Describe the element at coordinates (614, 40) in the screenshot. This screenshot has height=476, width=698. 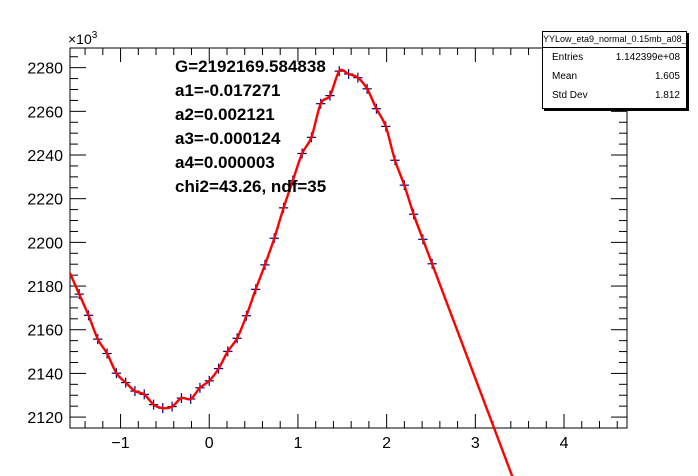
I see `stats-title: YYLow_eta9_normal_0.15mb_a08_b04` at that location.